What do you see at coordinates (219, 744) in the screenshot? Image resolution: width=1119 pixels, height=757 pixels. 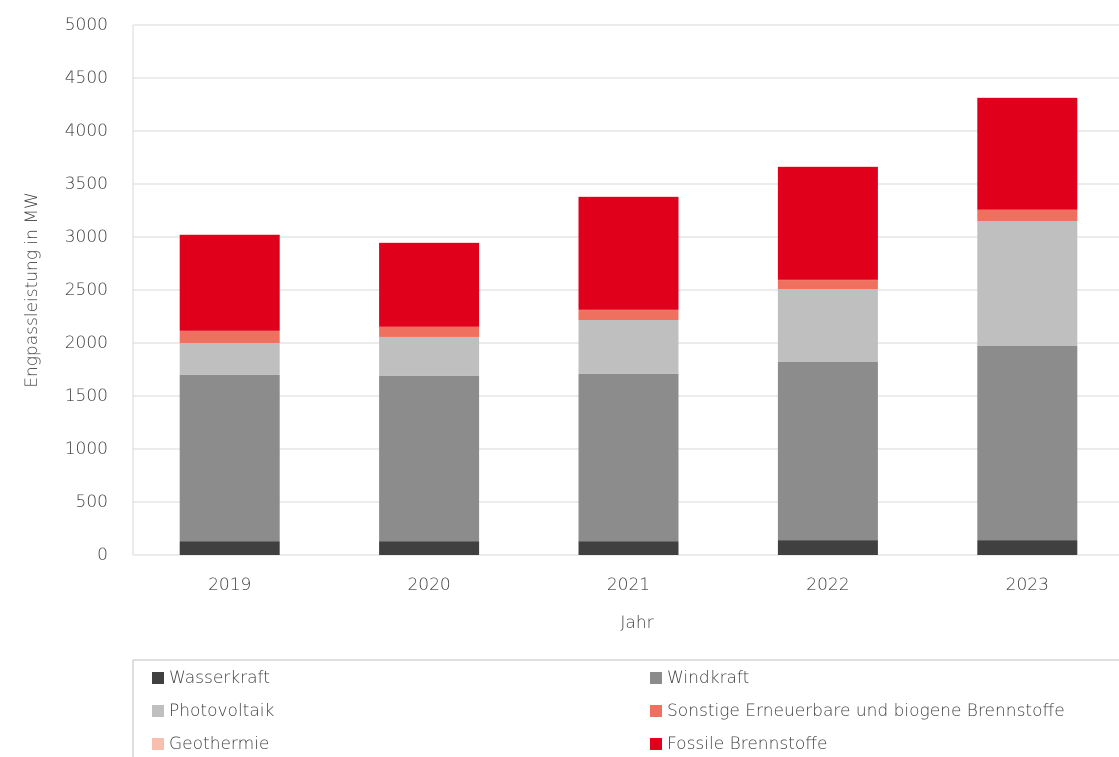 I see `legend-label: Geothermie` at bounding box center [219, 744].